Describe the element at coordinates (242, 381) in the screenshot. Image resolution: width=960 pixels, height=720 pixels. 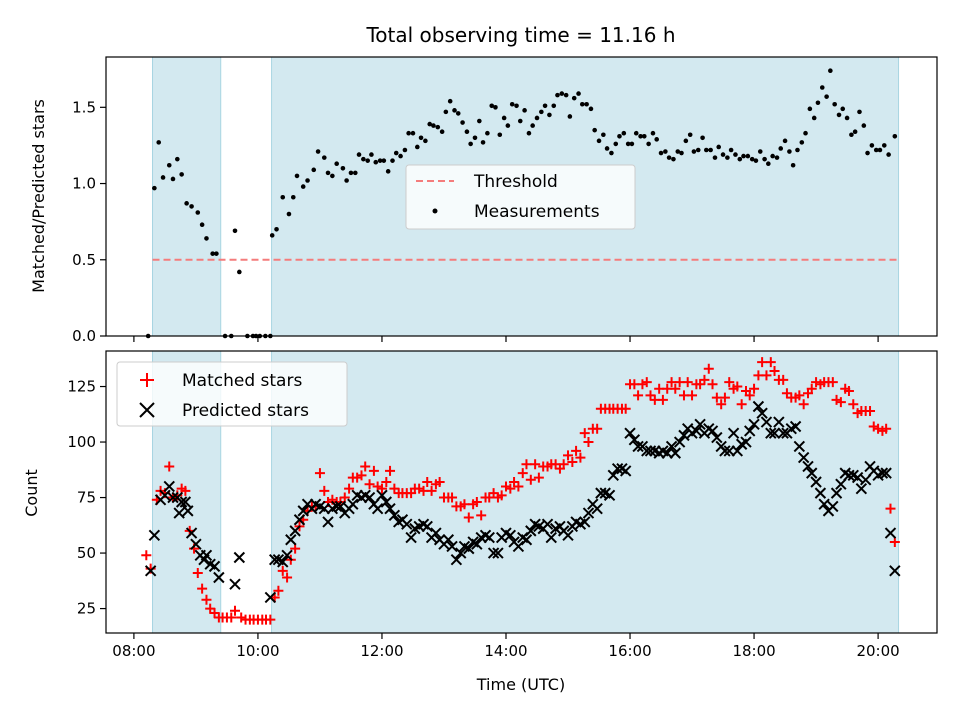
I see `matched-stars-legend-label: Matched stars` at that location.